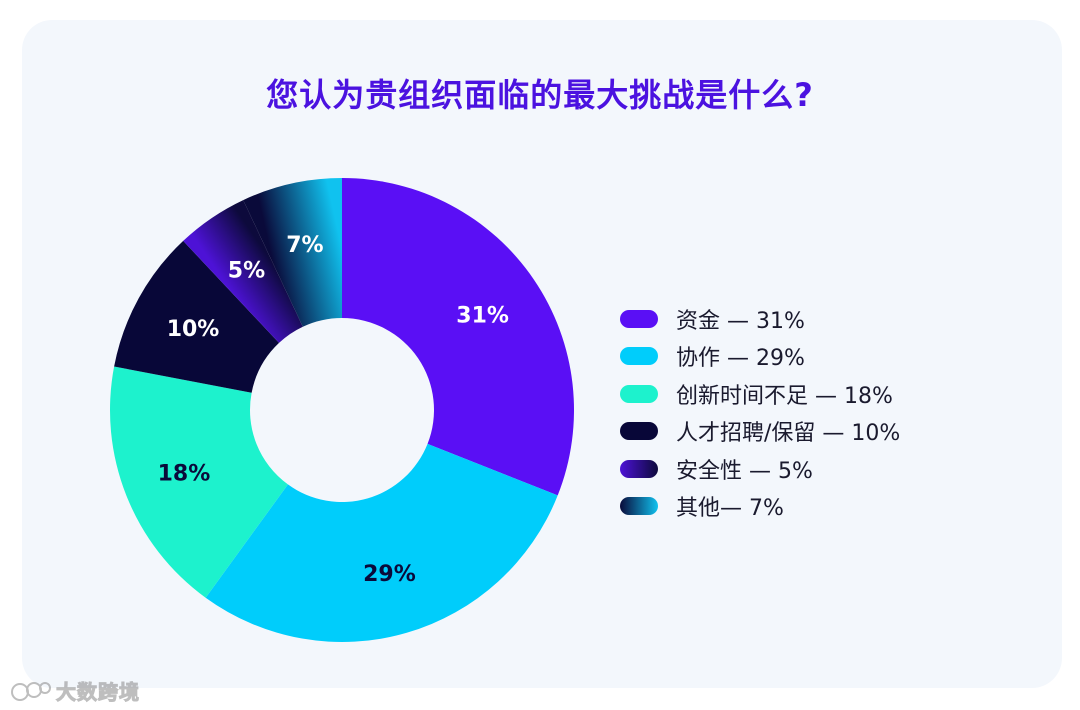 The height and width of the screenshot is (710, 1080). What do you see at coordinates (540, 95) in the screenshot?
I see `chart-title: 您认为贵组织面临的最大挑战是什么?` at bounding box center [540, 95].